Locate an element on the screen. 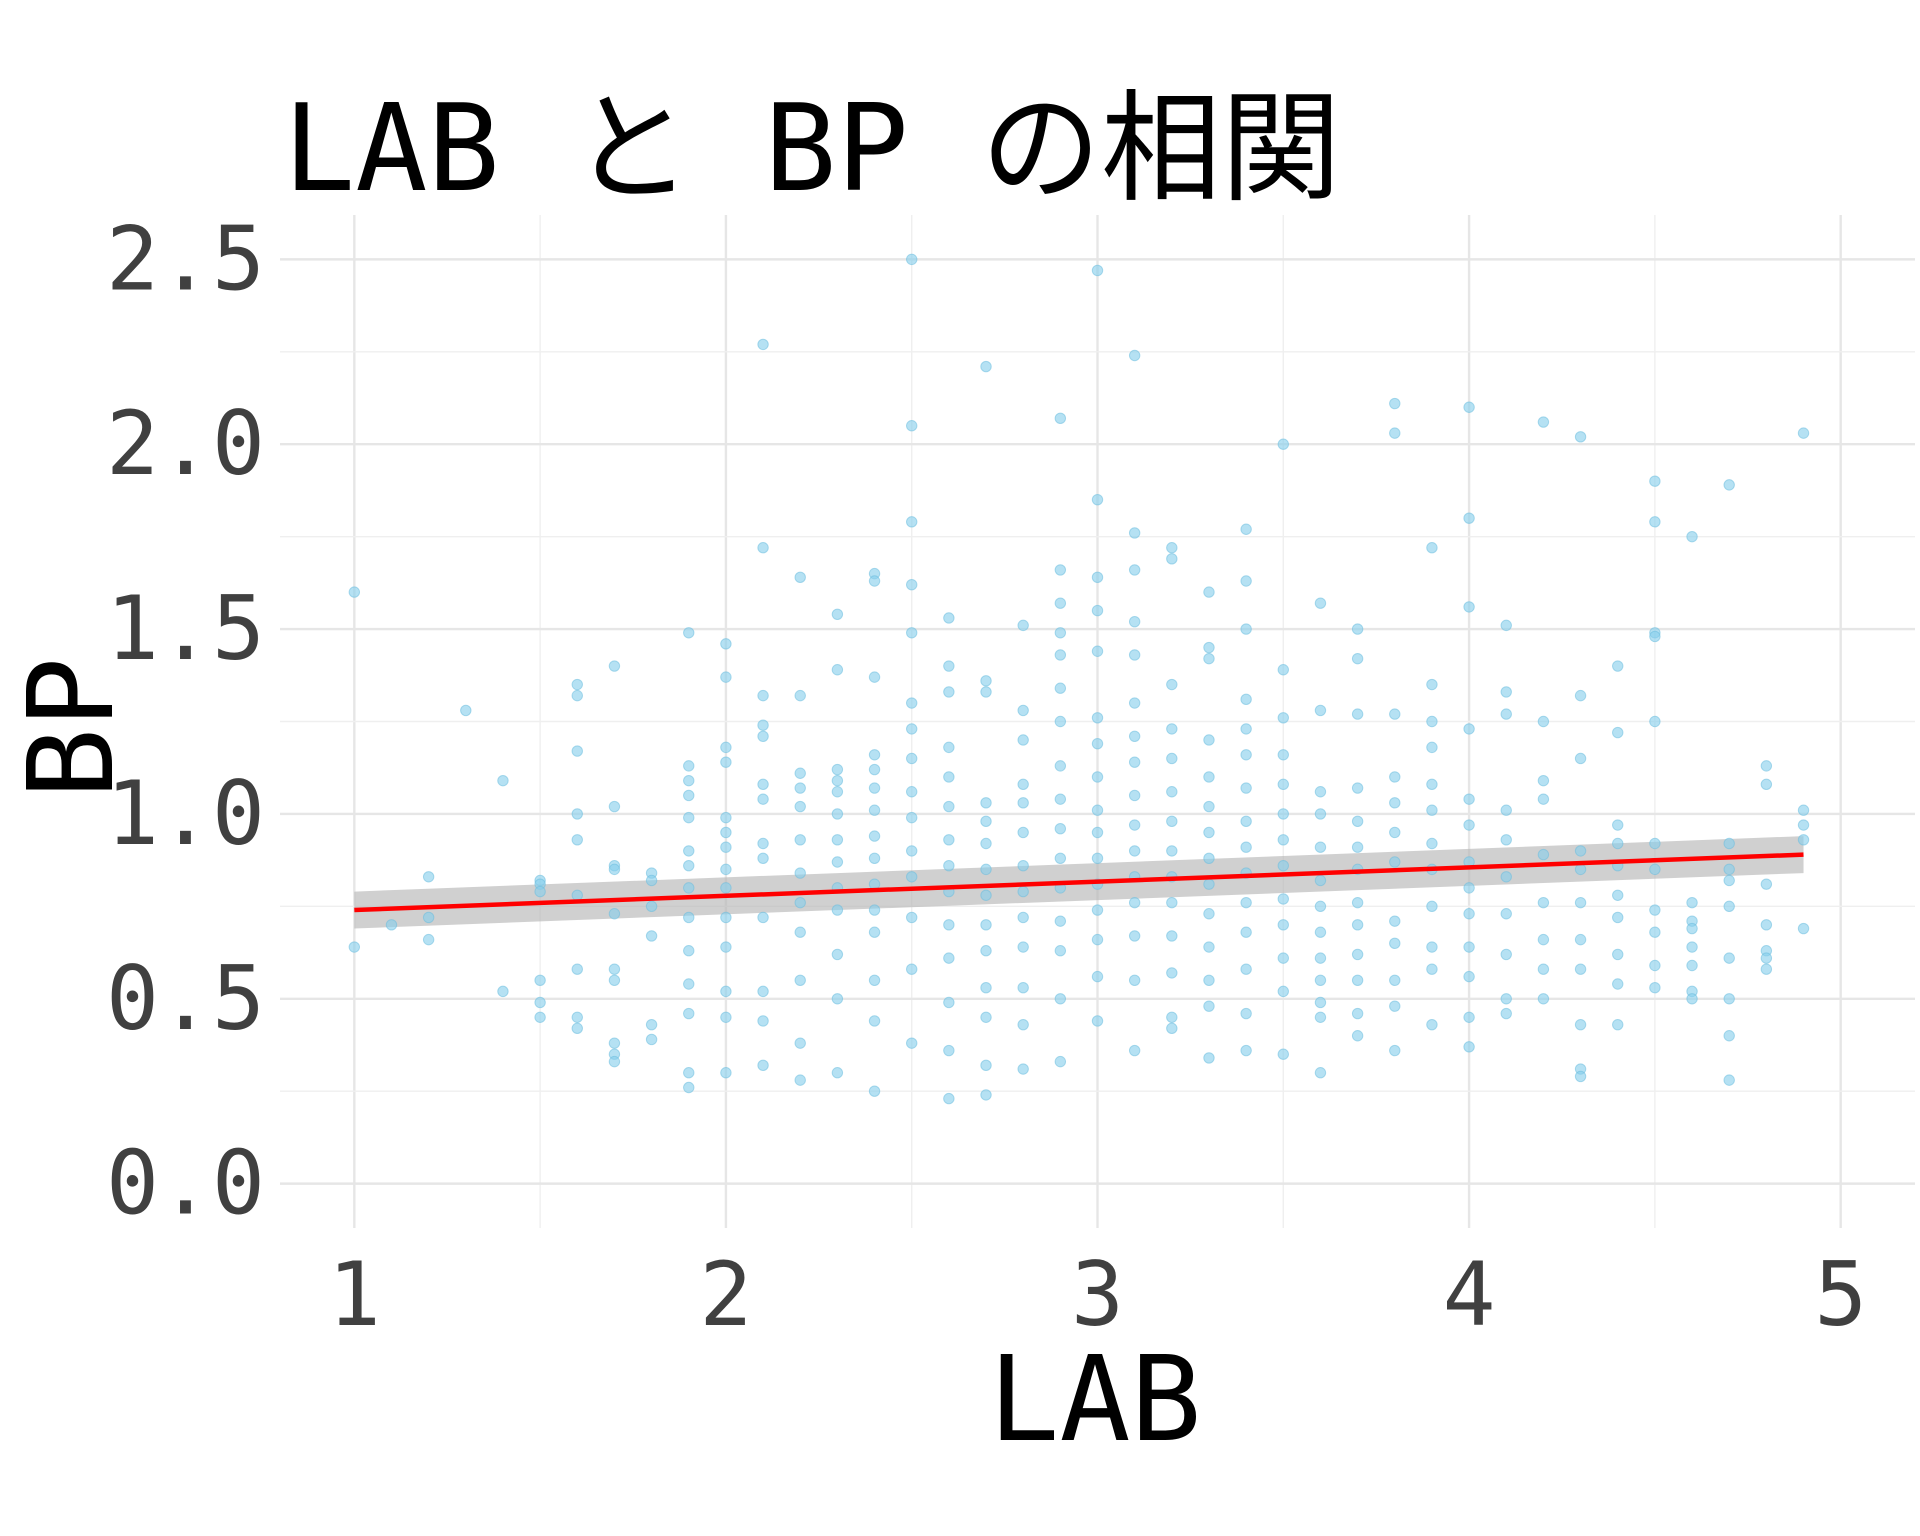  x-axis-title: LAB is located at coordinates (1094, 1399).